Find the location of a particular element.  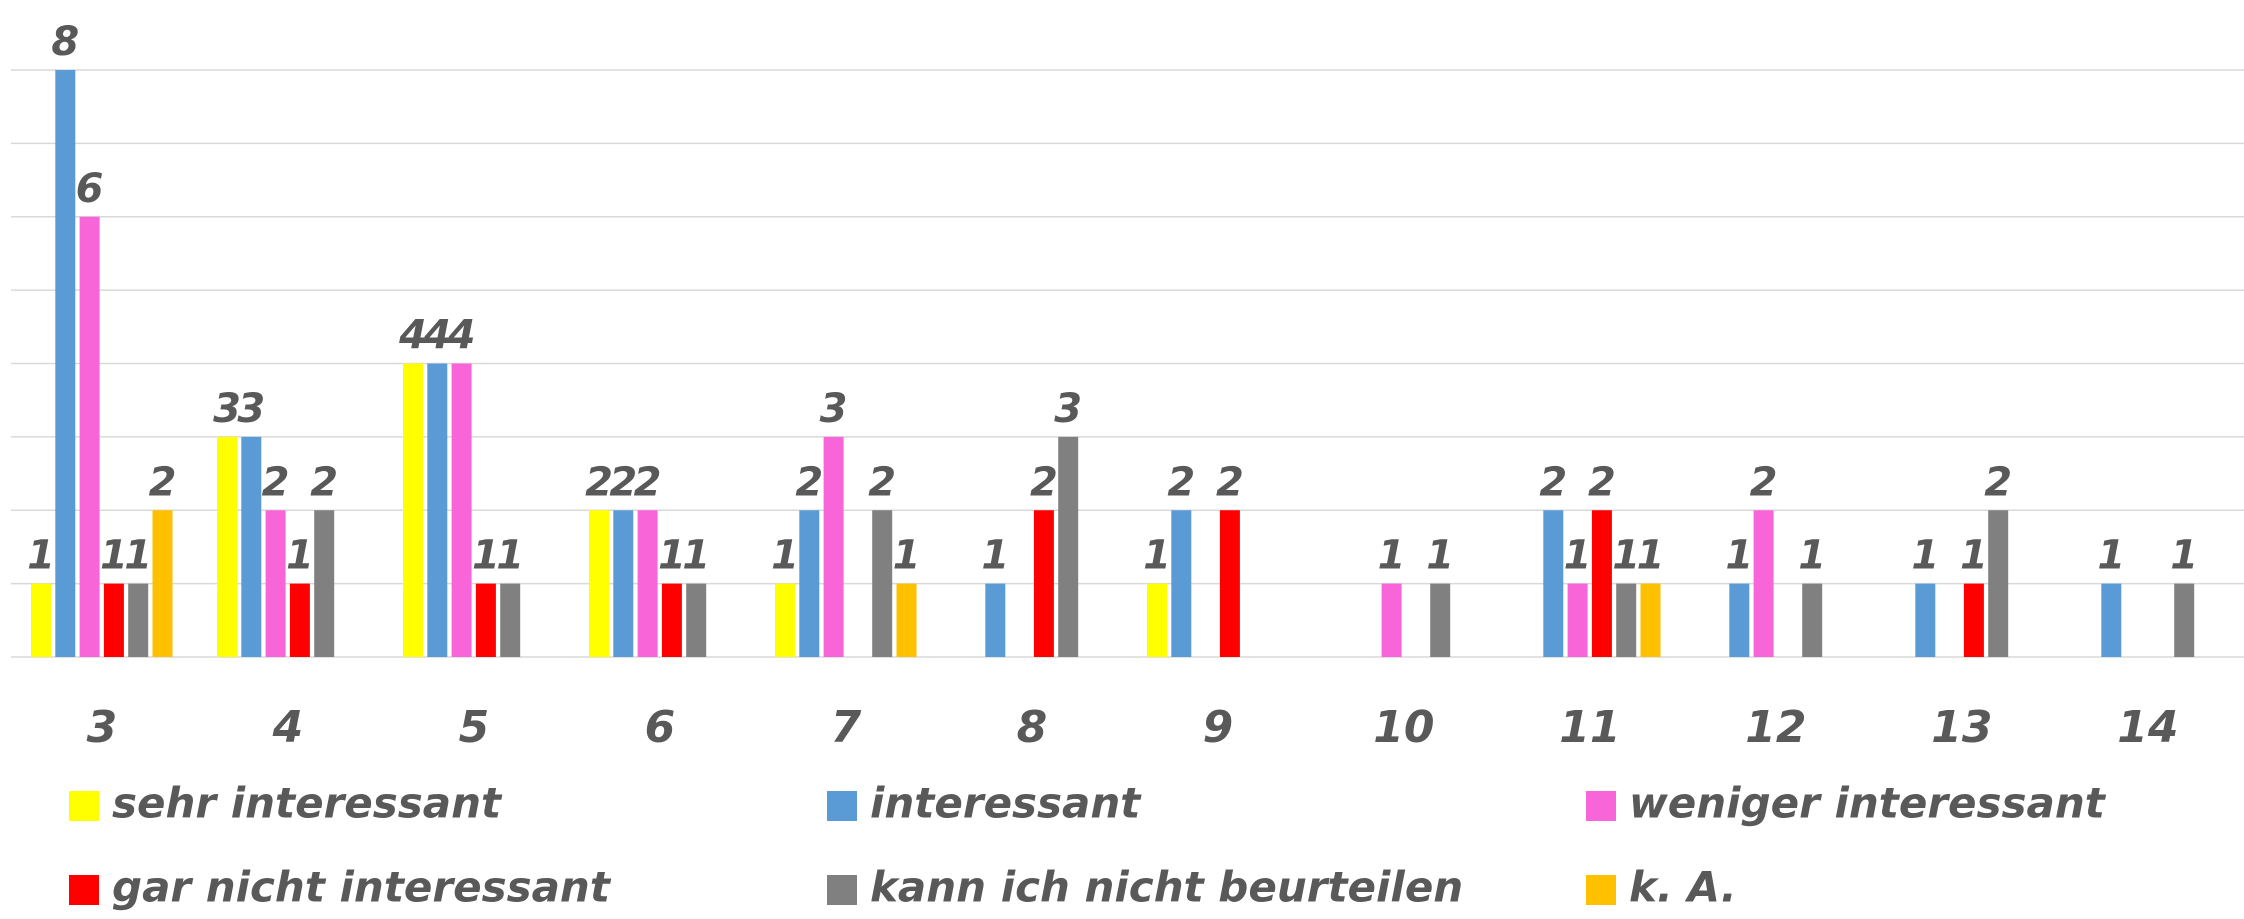

legend-label: kann ich nicht beurteilen is located at coordinates (1166, 887).